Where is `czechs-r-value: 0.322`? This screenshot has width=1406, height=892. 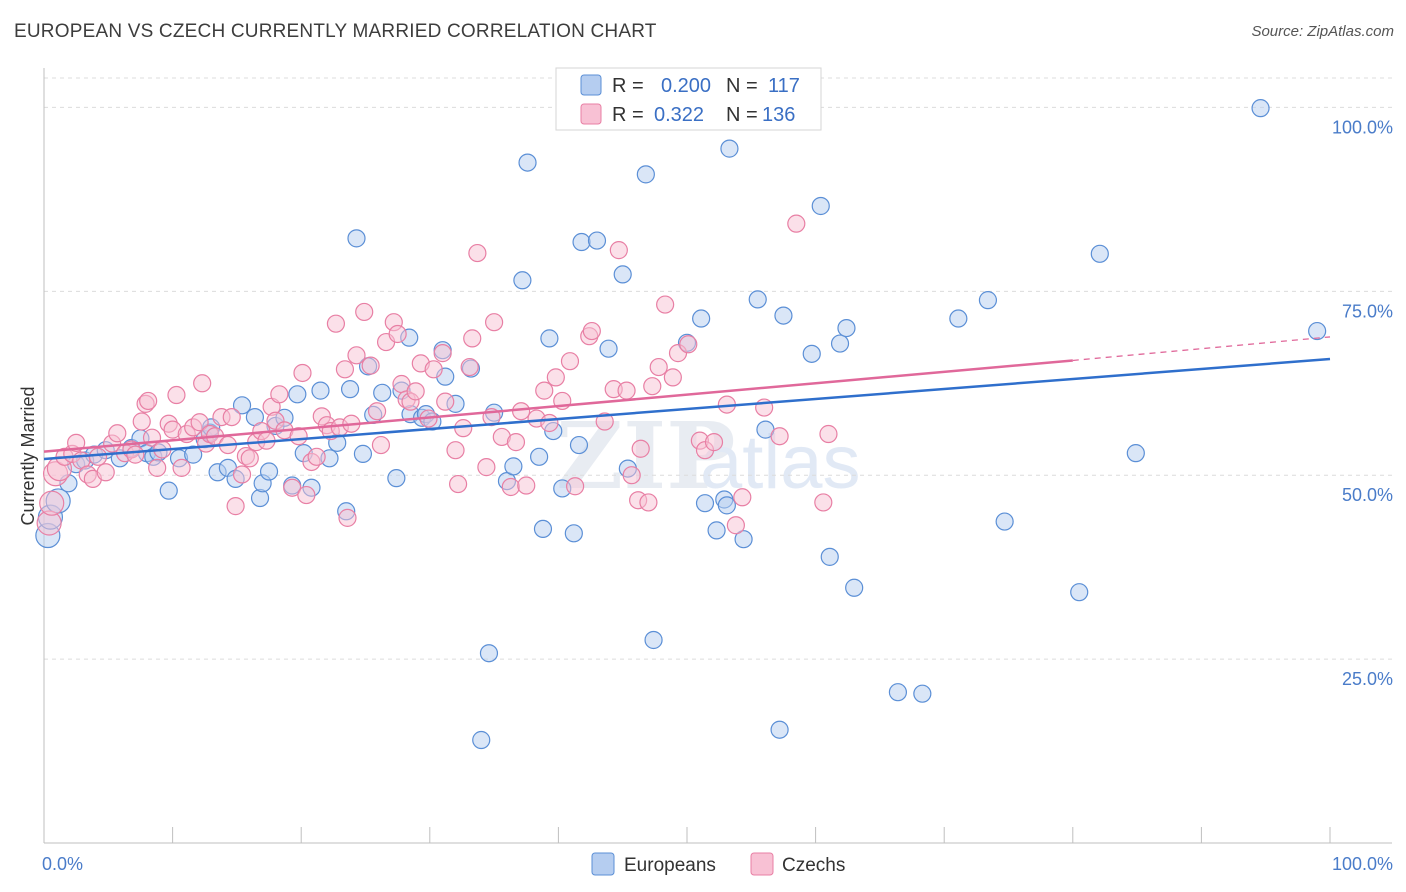
czechs-r-value: 0.322 is located at coordinates (679, 115).